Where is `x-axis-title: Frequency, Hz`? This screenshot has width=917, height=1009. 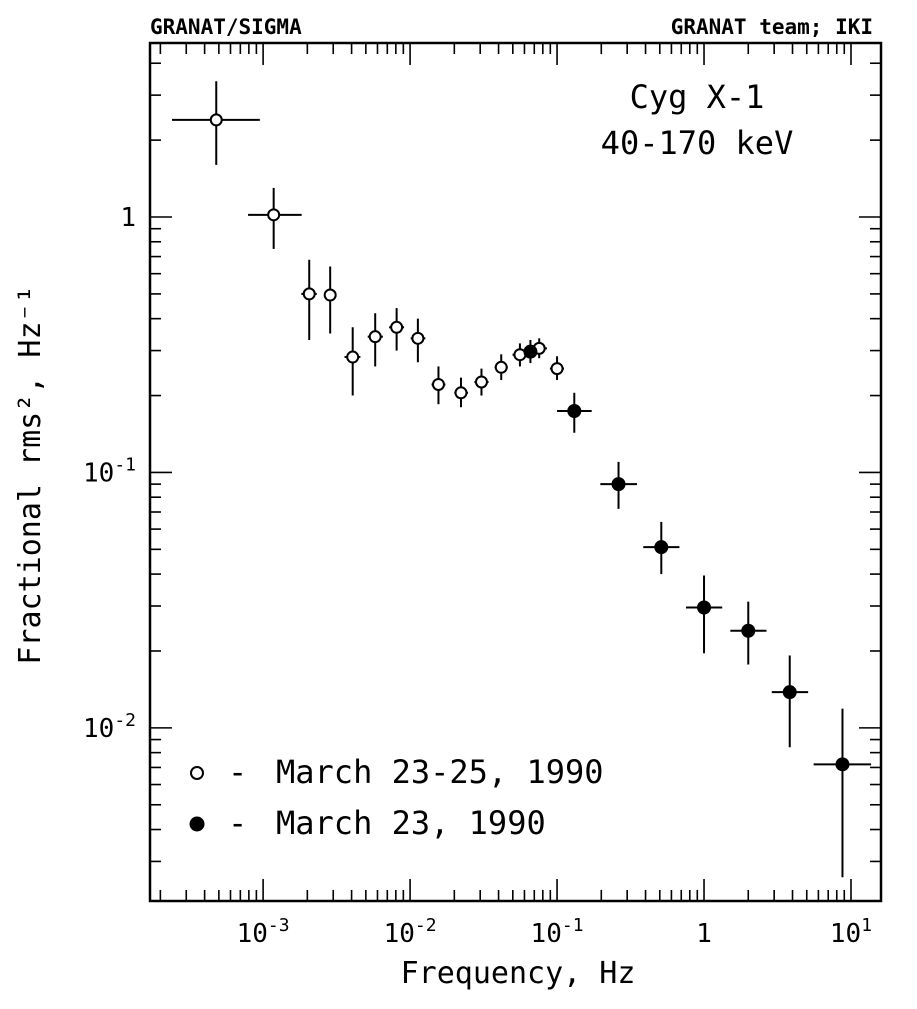 x-axis-title: Frequency, Hz is located at coordinates (518, 973).